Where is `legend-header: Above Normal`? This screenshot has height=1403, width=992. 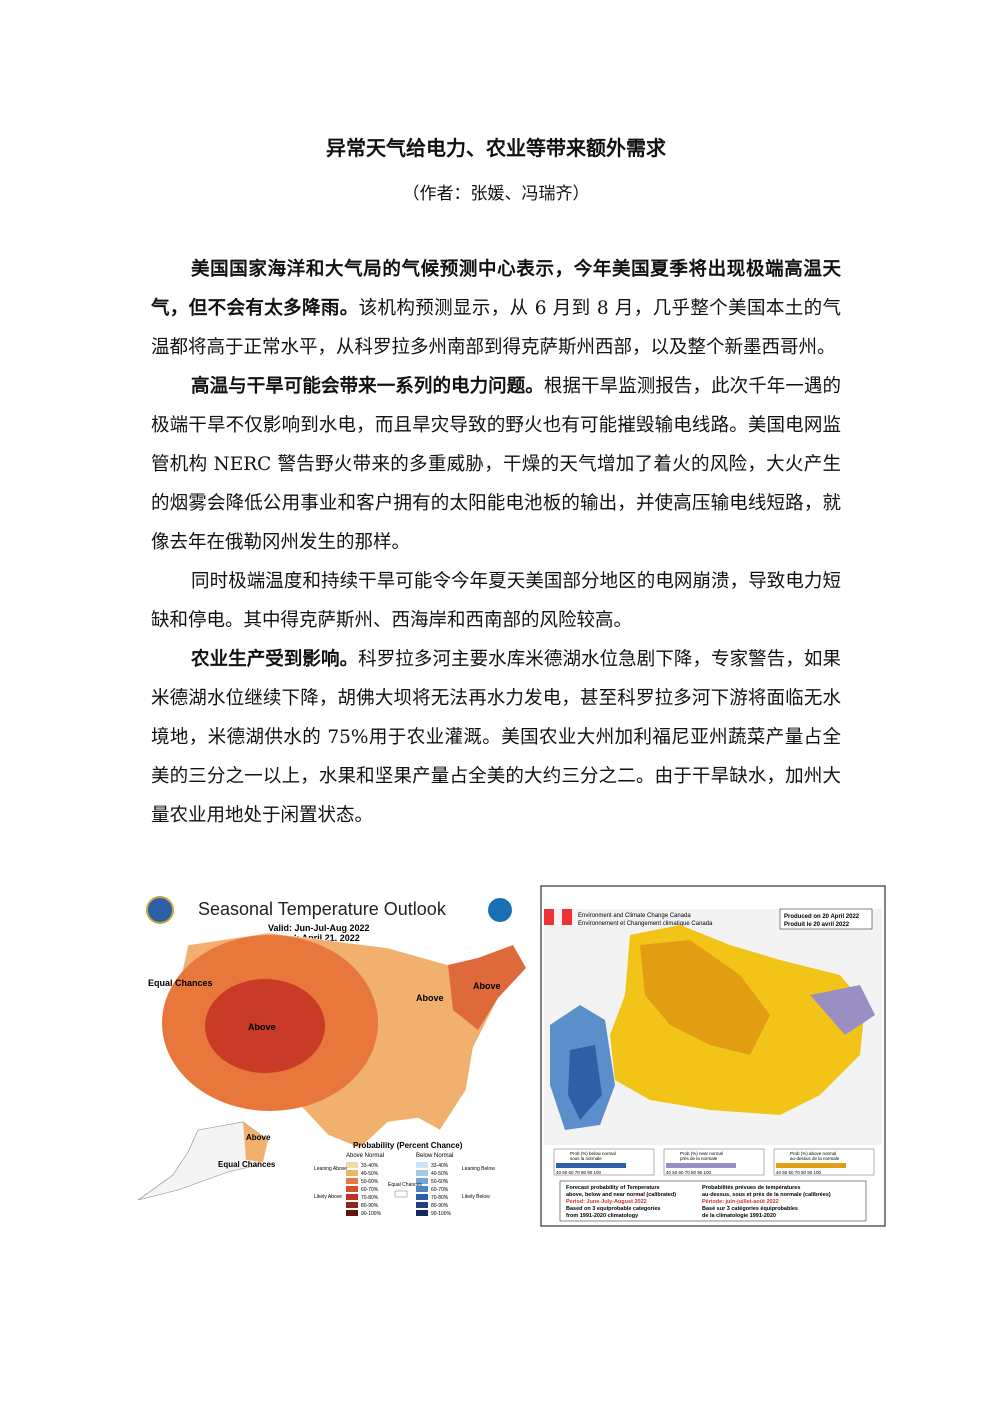 legend-header: Above Normal is located at coordinates (365, 1156).